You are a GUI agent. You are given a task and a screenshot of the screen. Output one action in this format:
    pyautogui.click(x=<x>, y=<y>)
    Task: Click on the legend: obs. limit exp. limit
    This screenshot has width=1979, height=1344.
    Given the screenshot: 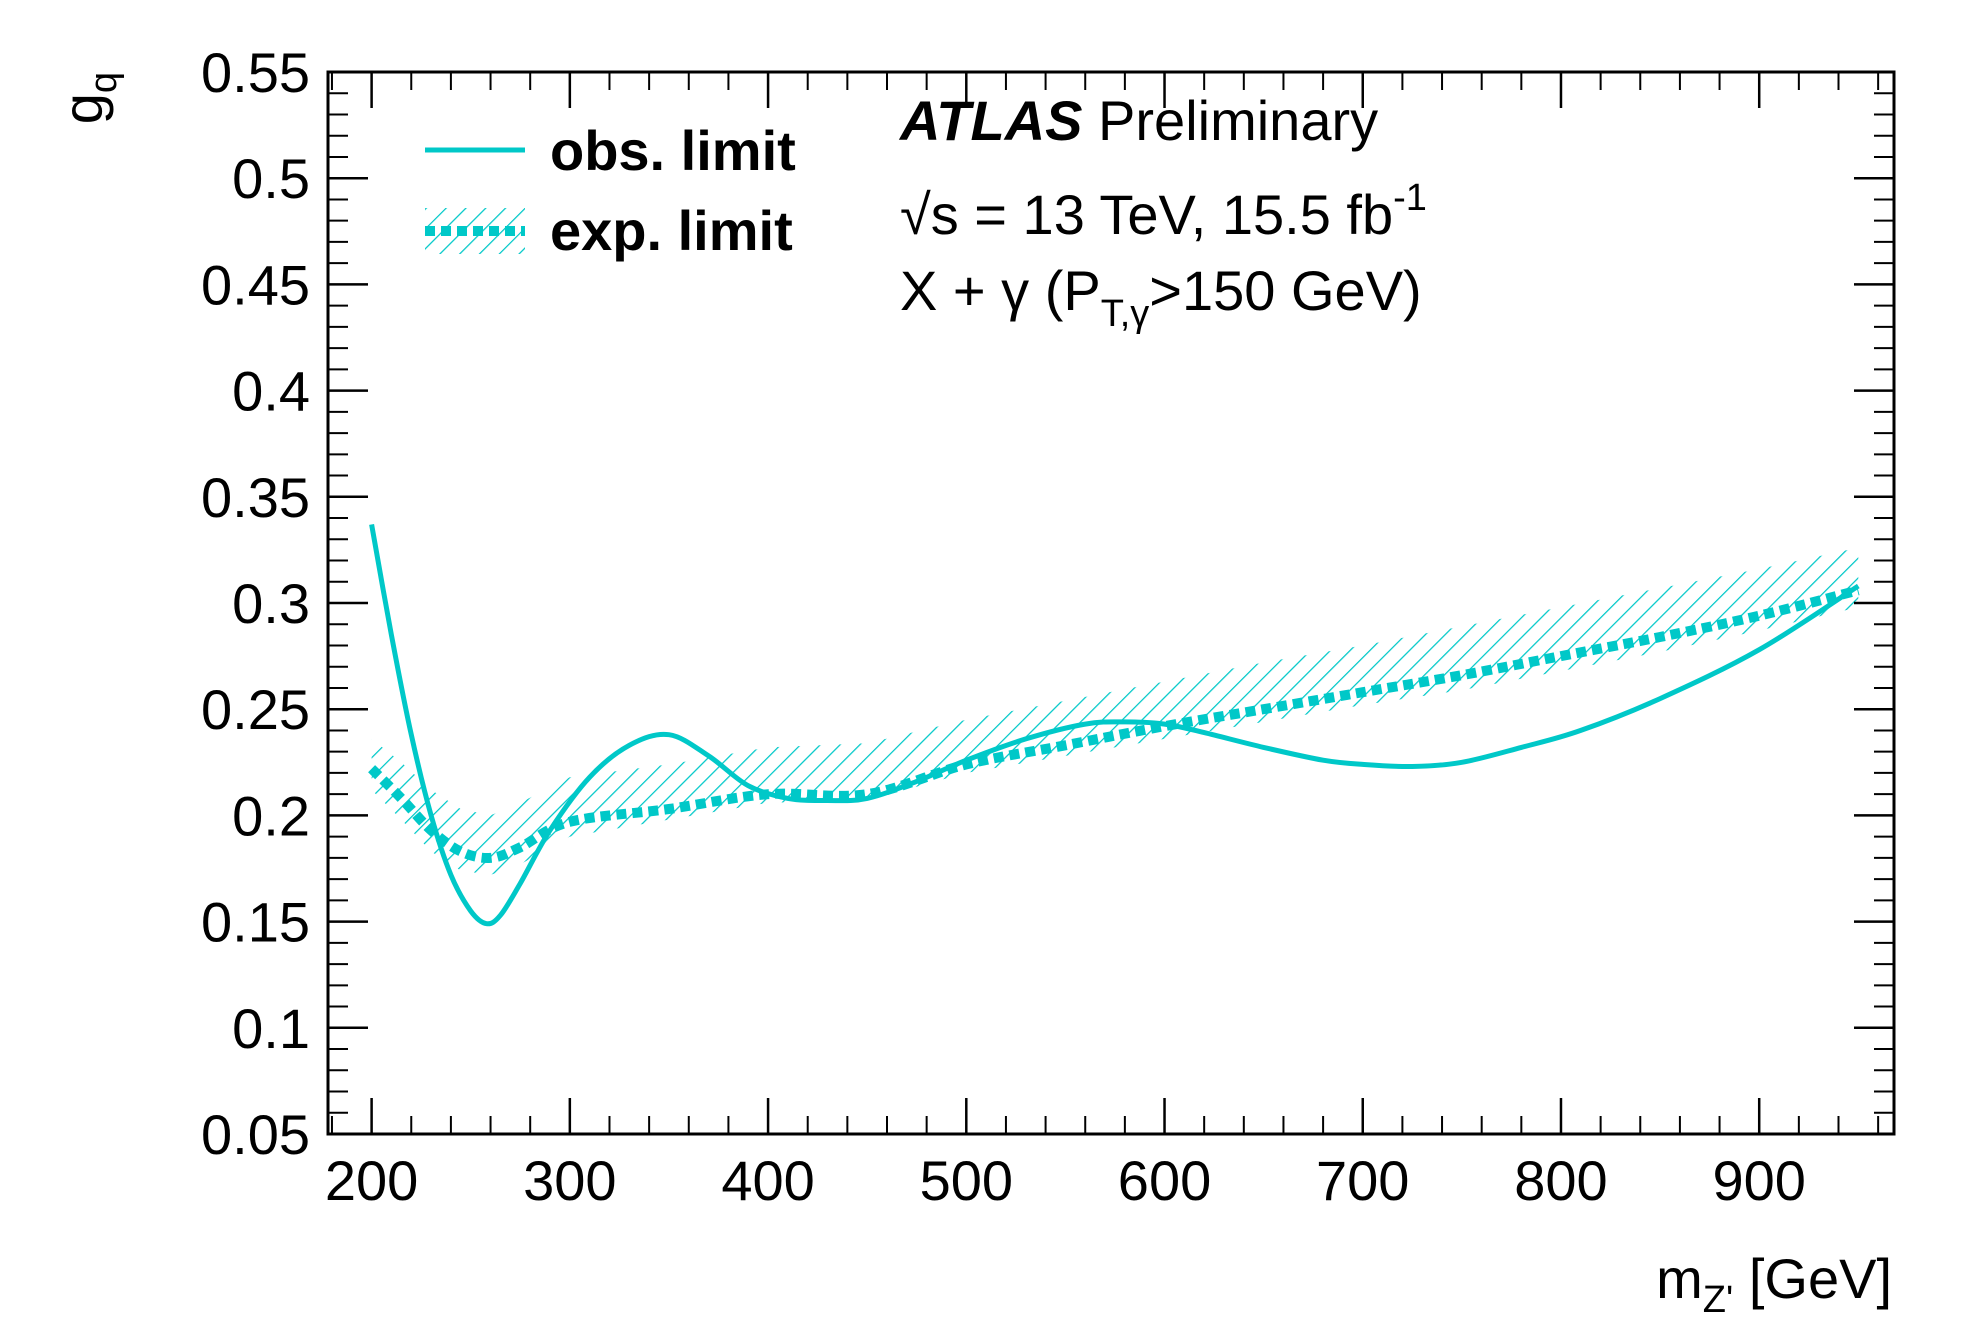 What is the action you would take?
    pyautogui.click(x=610, y=190)
    